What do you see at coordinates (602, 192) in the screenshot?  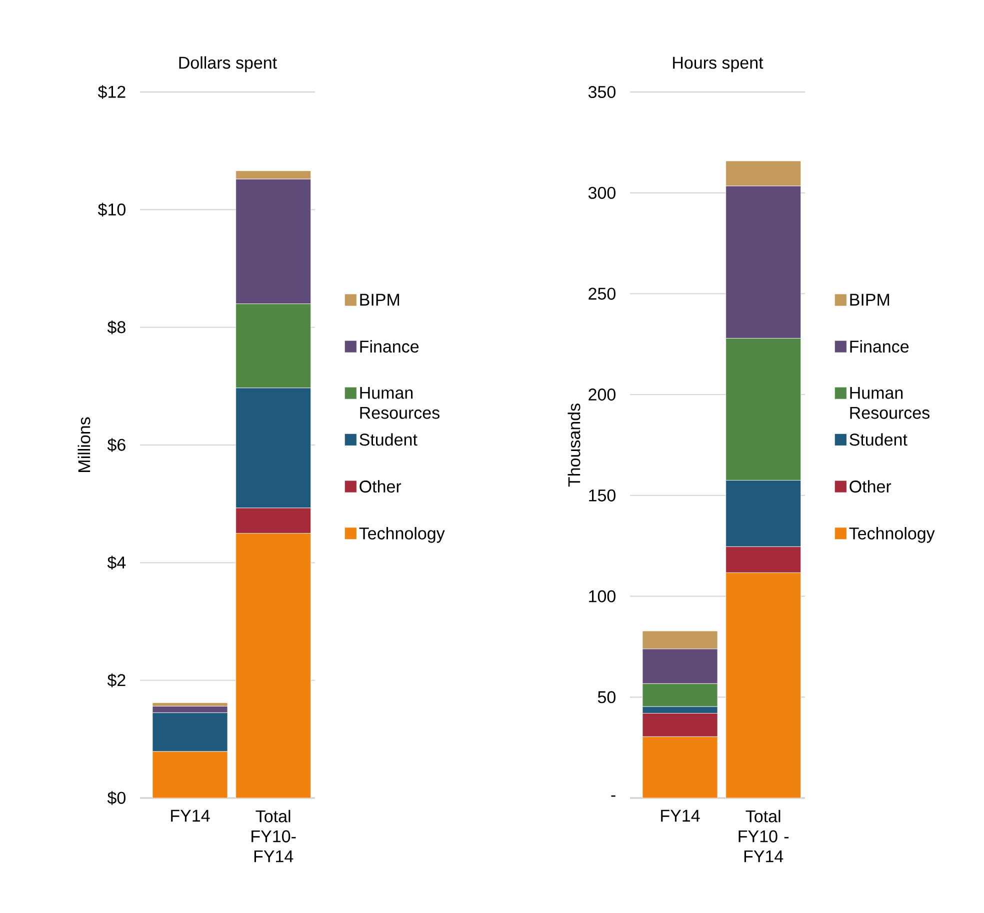 I see `y-tick-label: 300` at bounding box center [602, 192].